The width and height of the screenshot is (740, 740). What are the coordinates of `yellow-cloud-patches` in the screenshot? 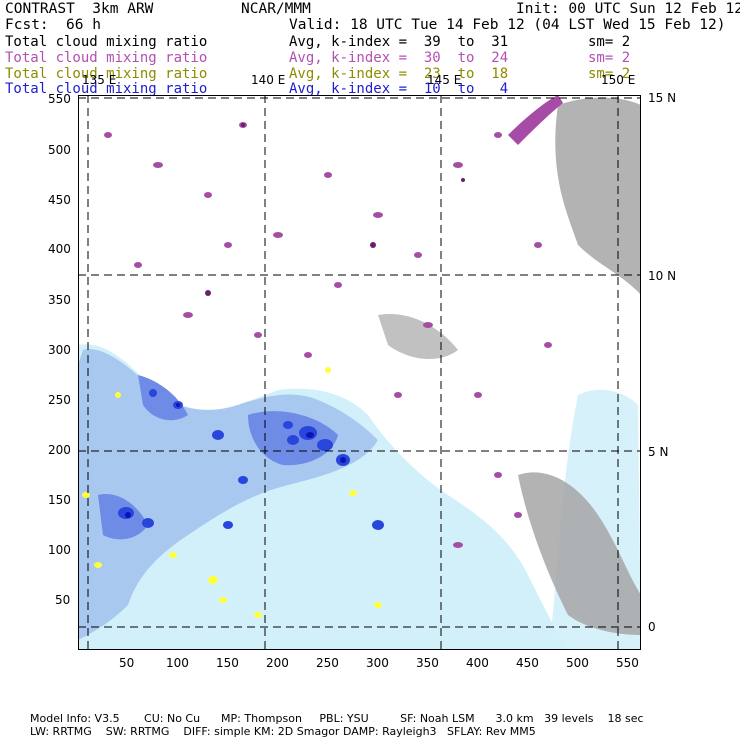 It's located at (232, 492).